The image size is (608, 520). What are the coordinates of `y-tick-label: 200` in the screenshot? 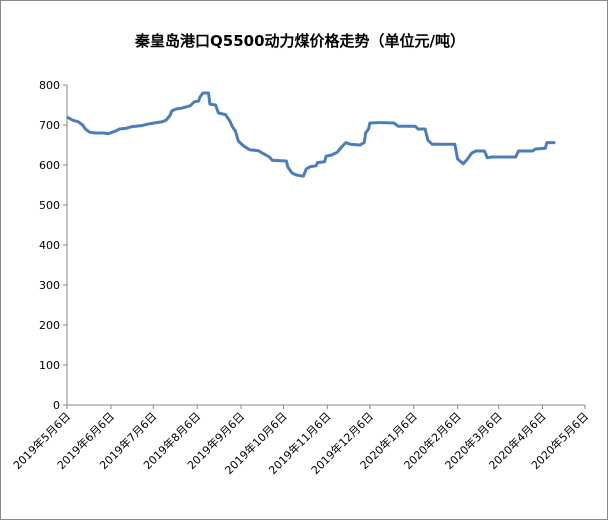 It's located at (49, 325).